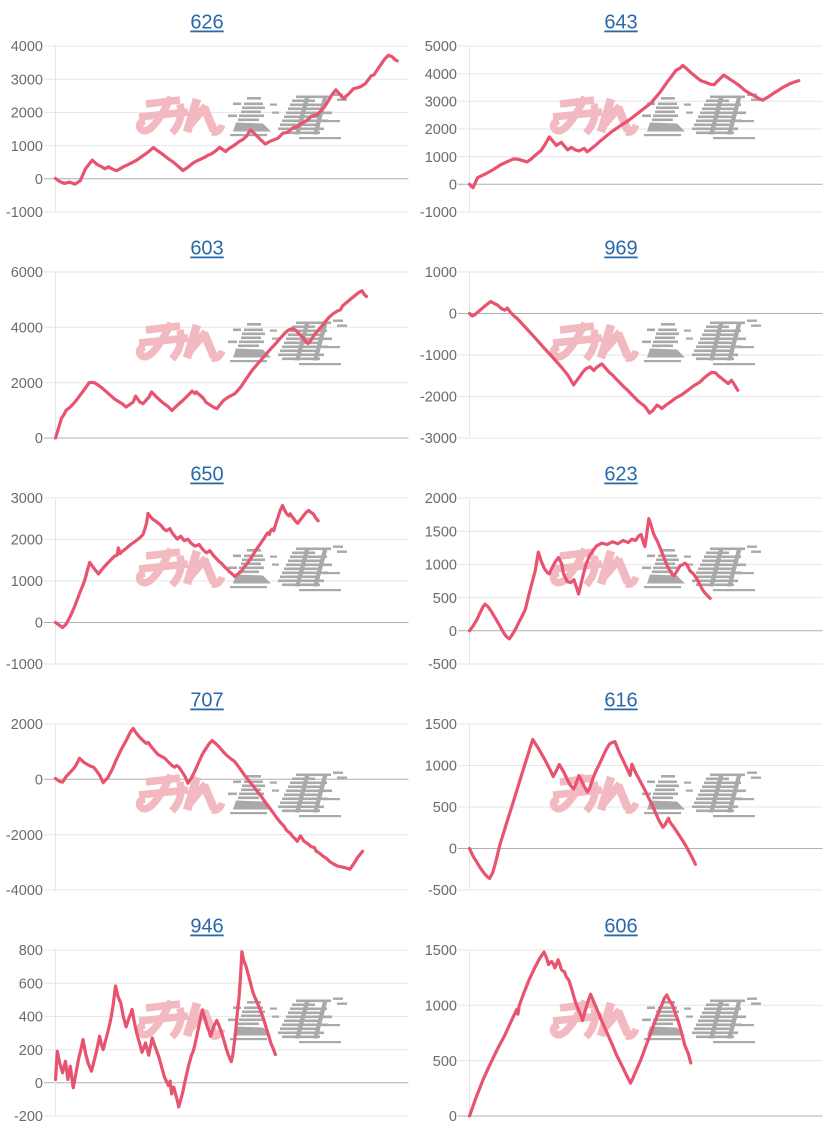 The width and height of the screenshot is (828, 1130). What do you see at coordinates (441, 47) in the screenshot?
I see `svg-text: 5000` at bounding box center [441, 47].